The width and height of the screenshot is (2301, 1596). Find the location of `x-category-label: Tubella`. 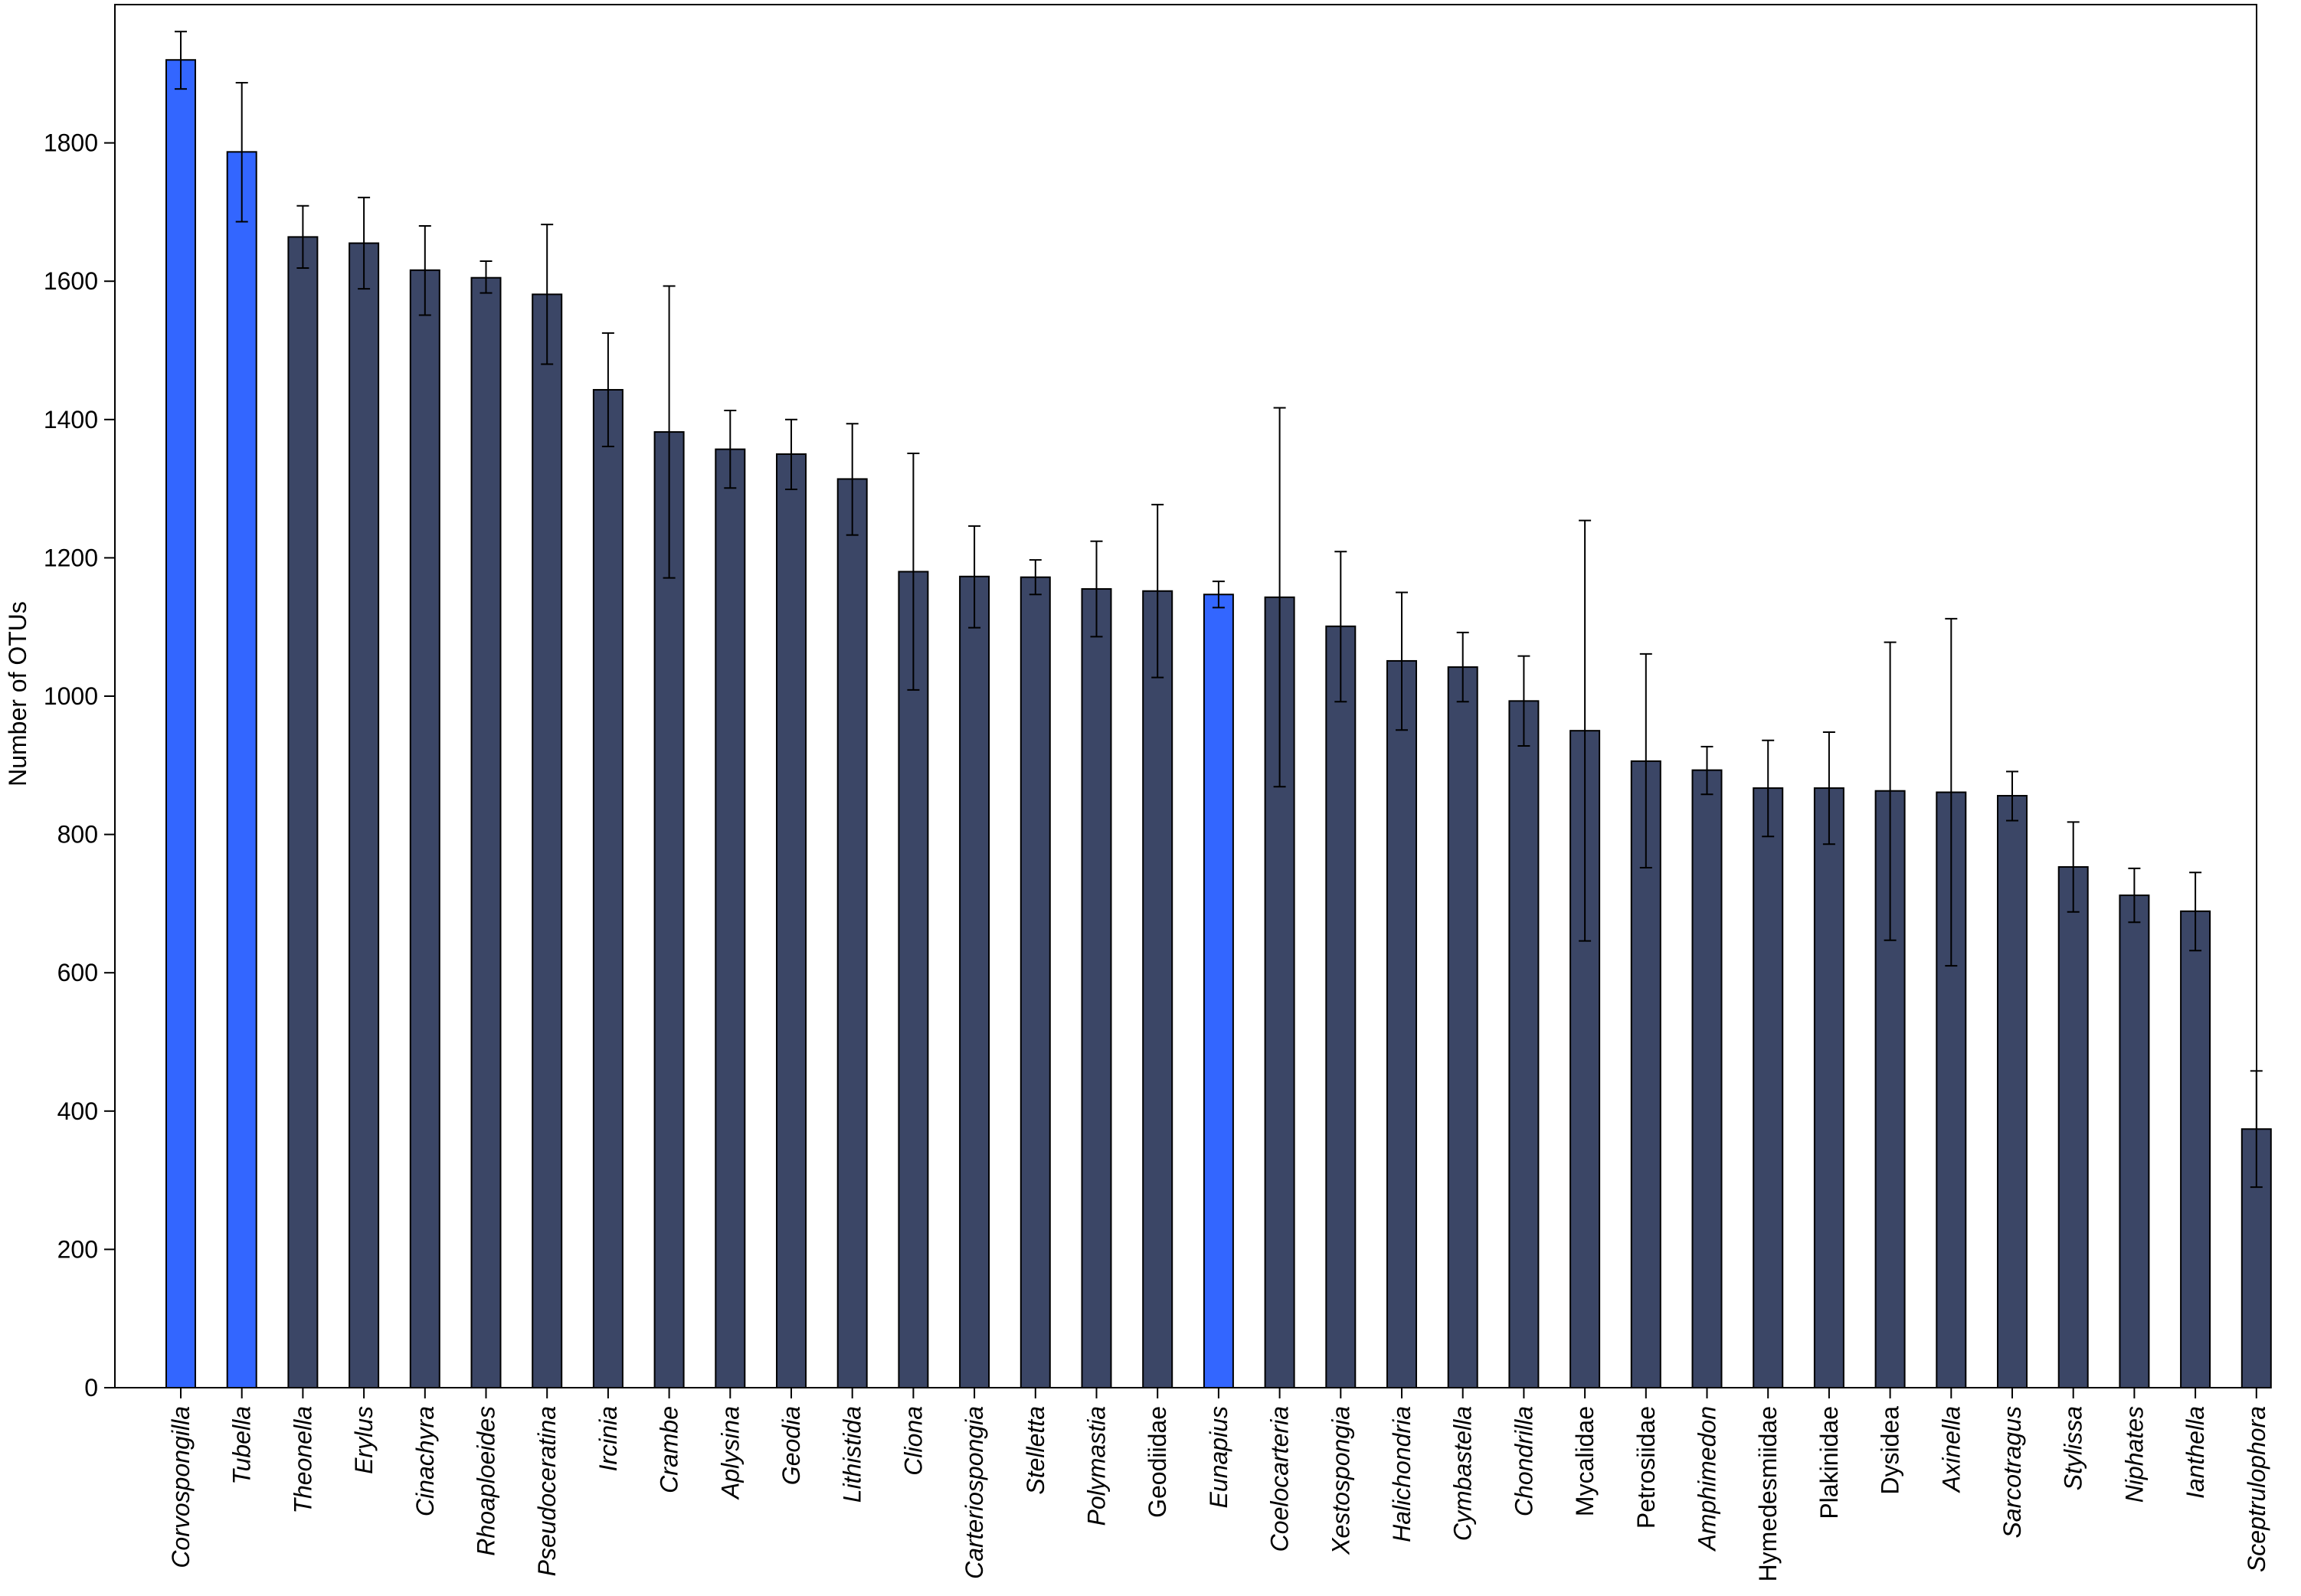

x-category-label: Tubella is located at coordinates (242, 1446).